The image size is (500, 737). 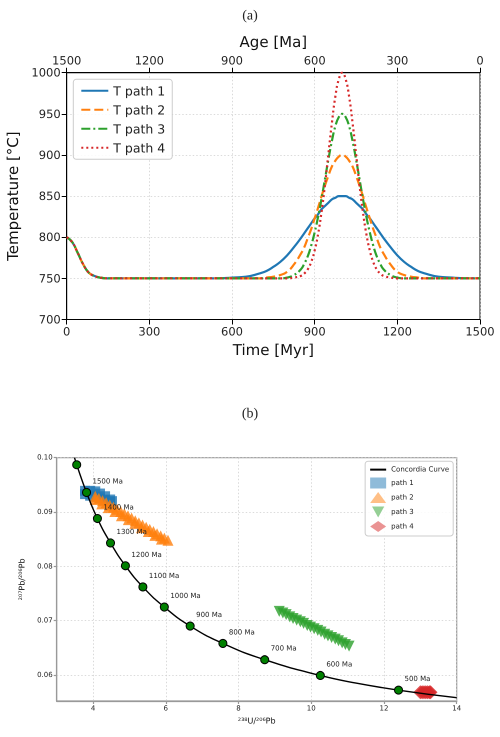 What do you see at coordinates (139, 148) in the screenshot?
I see `legend-label: T path 4` at bounding box center [139, 148].